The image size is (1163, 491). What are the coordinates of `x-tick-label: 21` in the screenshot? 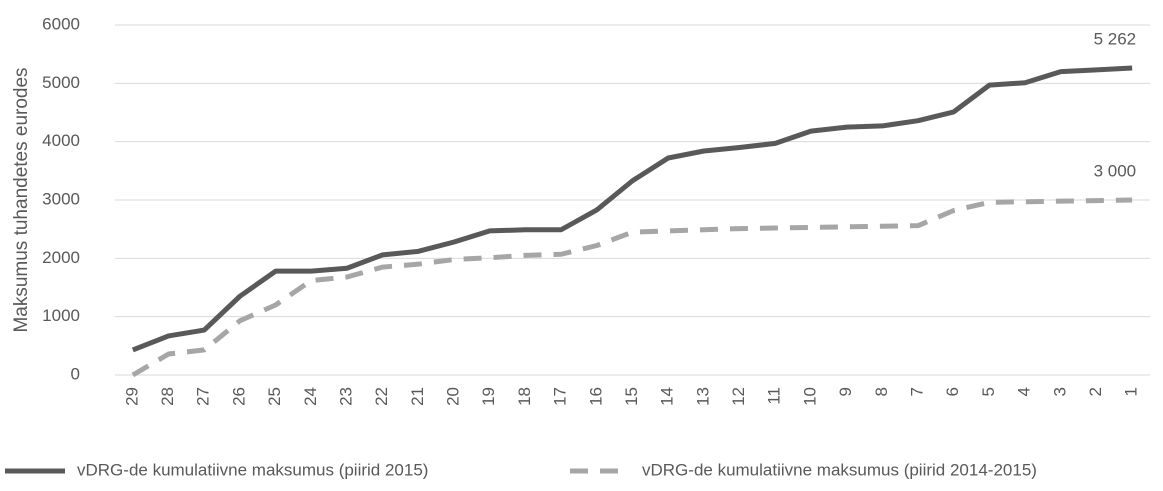 It's located at (417, 396).